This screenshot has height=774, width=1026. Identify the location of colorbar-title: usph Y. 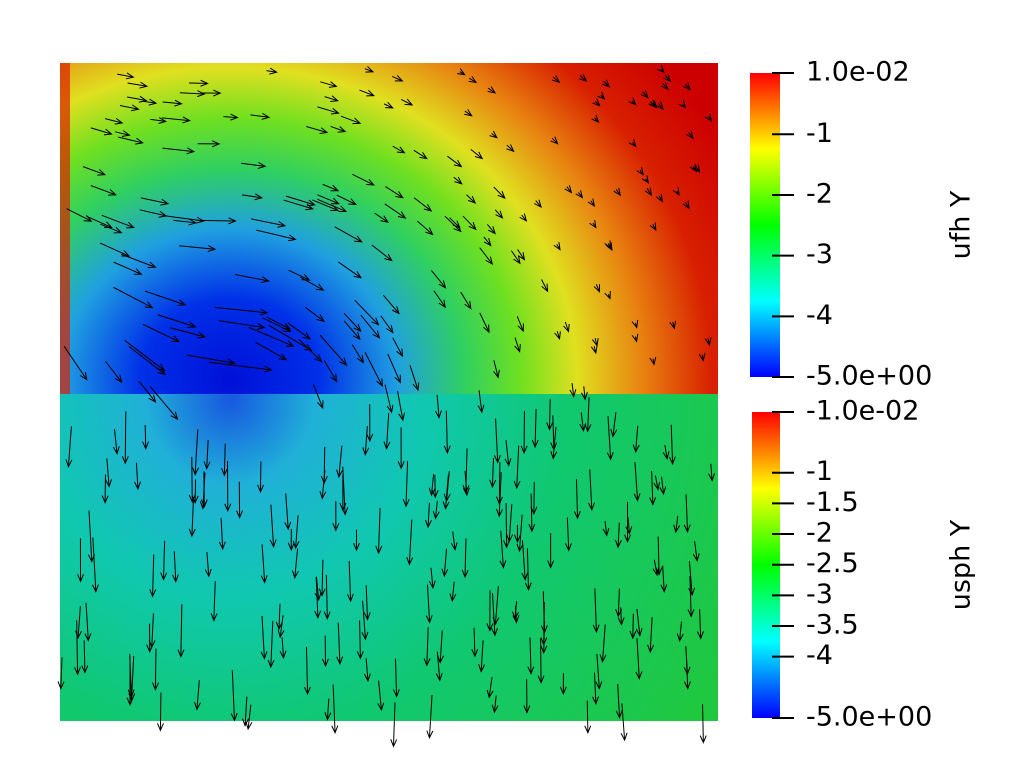
(961, 564).